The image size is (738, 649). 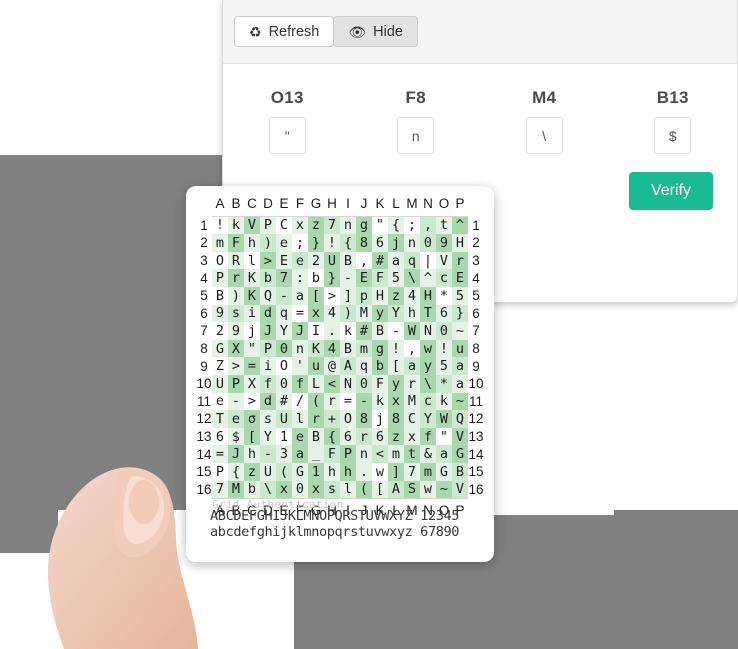 What do you see at coordinates (348, 454) in the screenshot?
I see `grid-cell-I14: P` at bounding box center [348, 454].